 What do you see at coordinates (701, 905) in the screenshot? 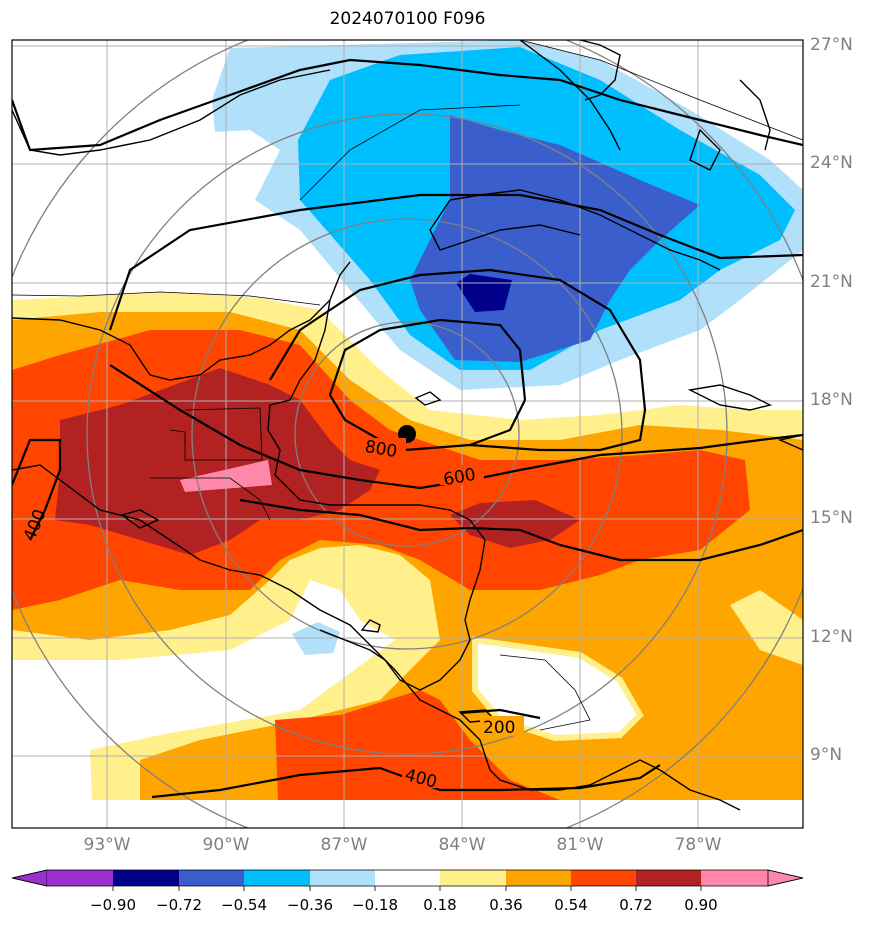
I see `colorbar-tick-label: 0.90` at bounding box center [701, 905].